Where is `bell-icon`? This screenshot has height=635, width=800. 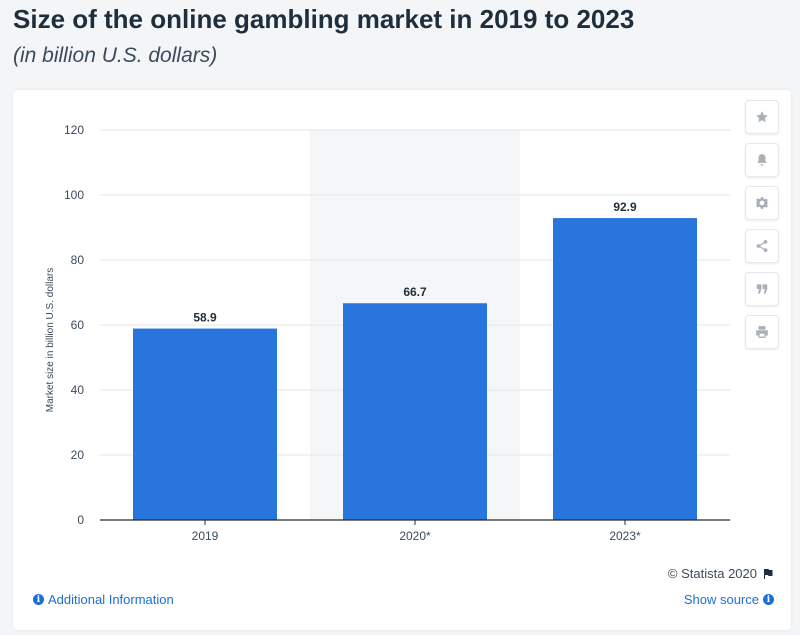 bell-icon is located at coordinates (762, 160).